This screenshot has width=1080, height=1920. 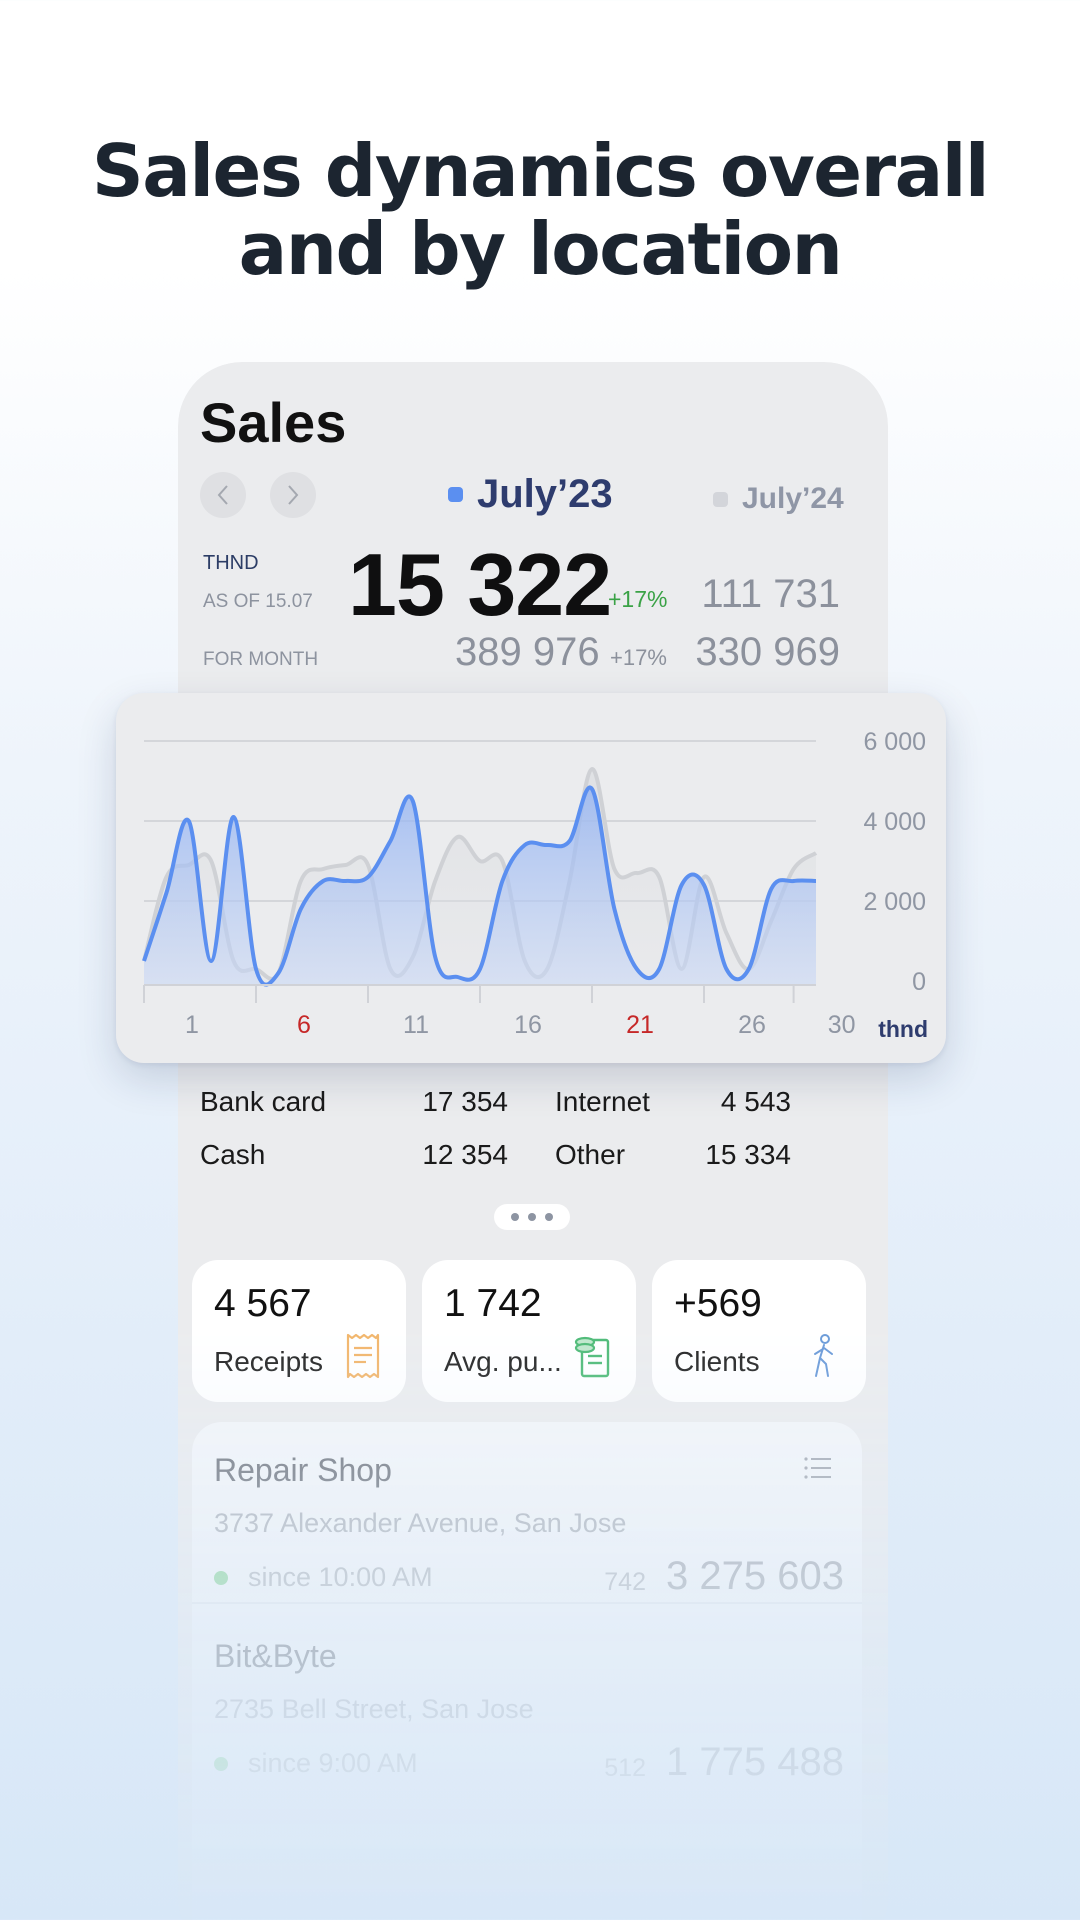 I want to click on current-period-swatch, so click(x=455, y=494).